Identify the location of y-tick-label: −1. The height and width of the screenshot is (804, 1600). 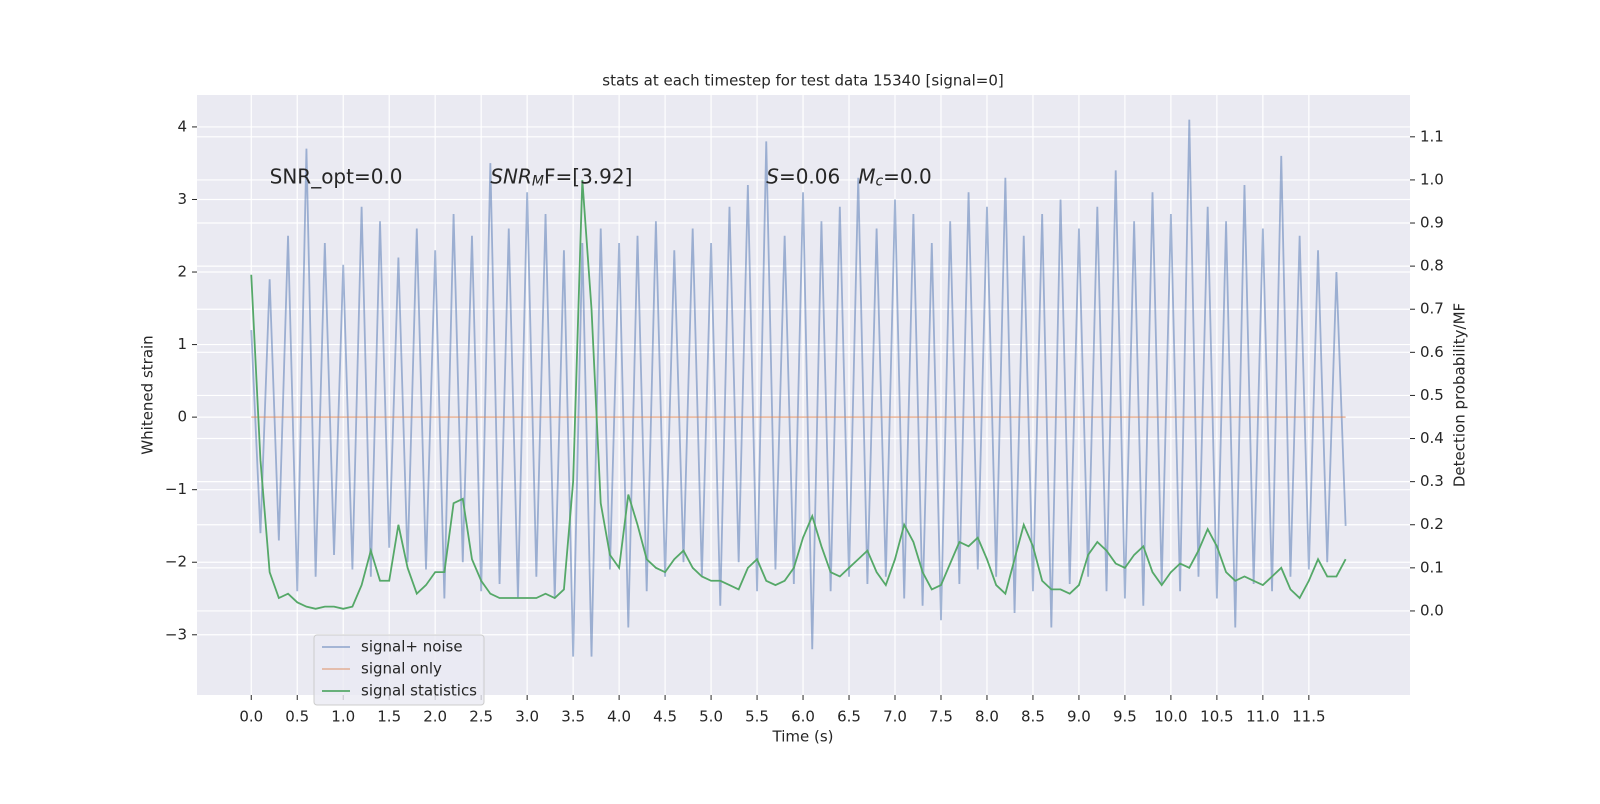
(176, 489).